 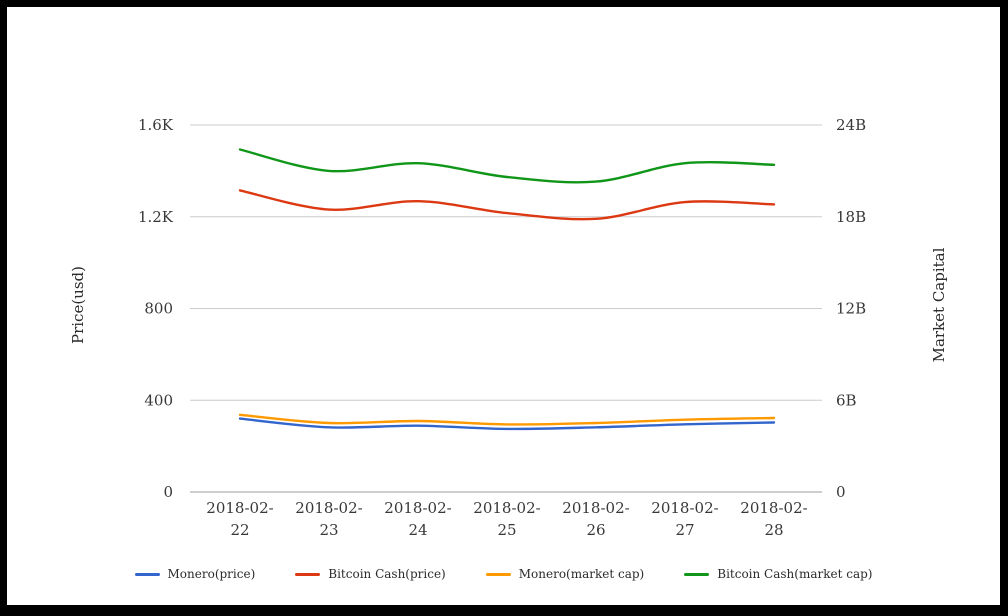 I want to click on right-axis-title: Market Capital, so click(x=939, y=305).